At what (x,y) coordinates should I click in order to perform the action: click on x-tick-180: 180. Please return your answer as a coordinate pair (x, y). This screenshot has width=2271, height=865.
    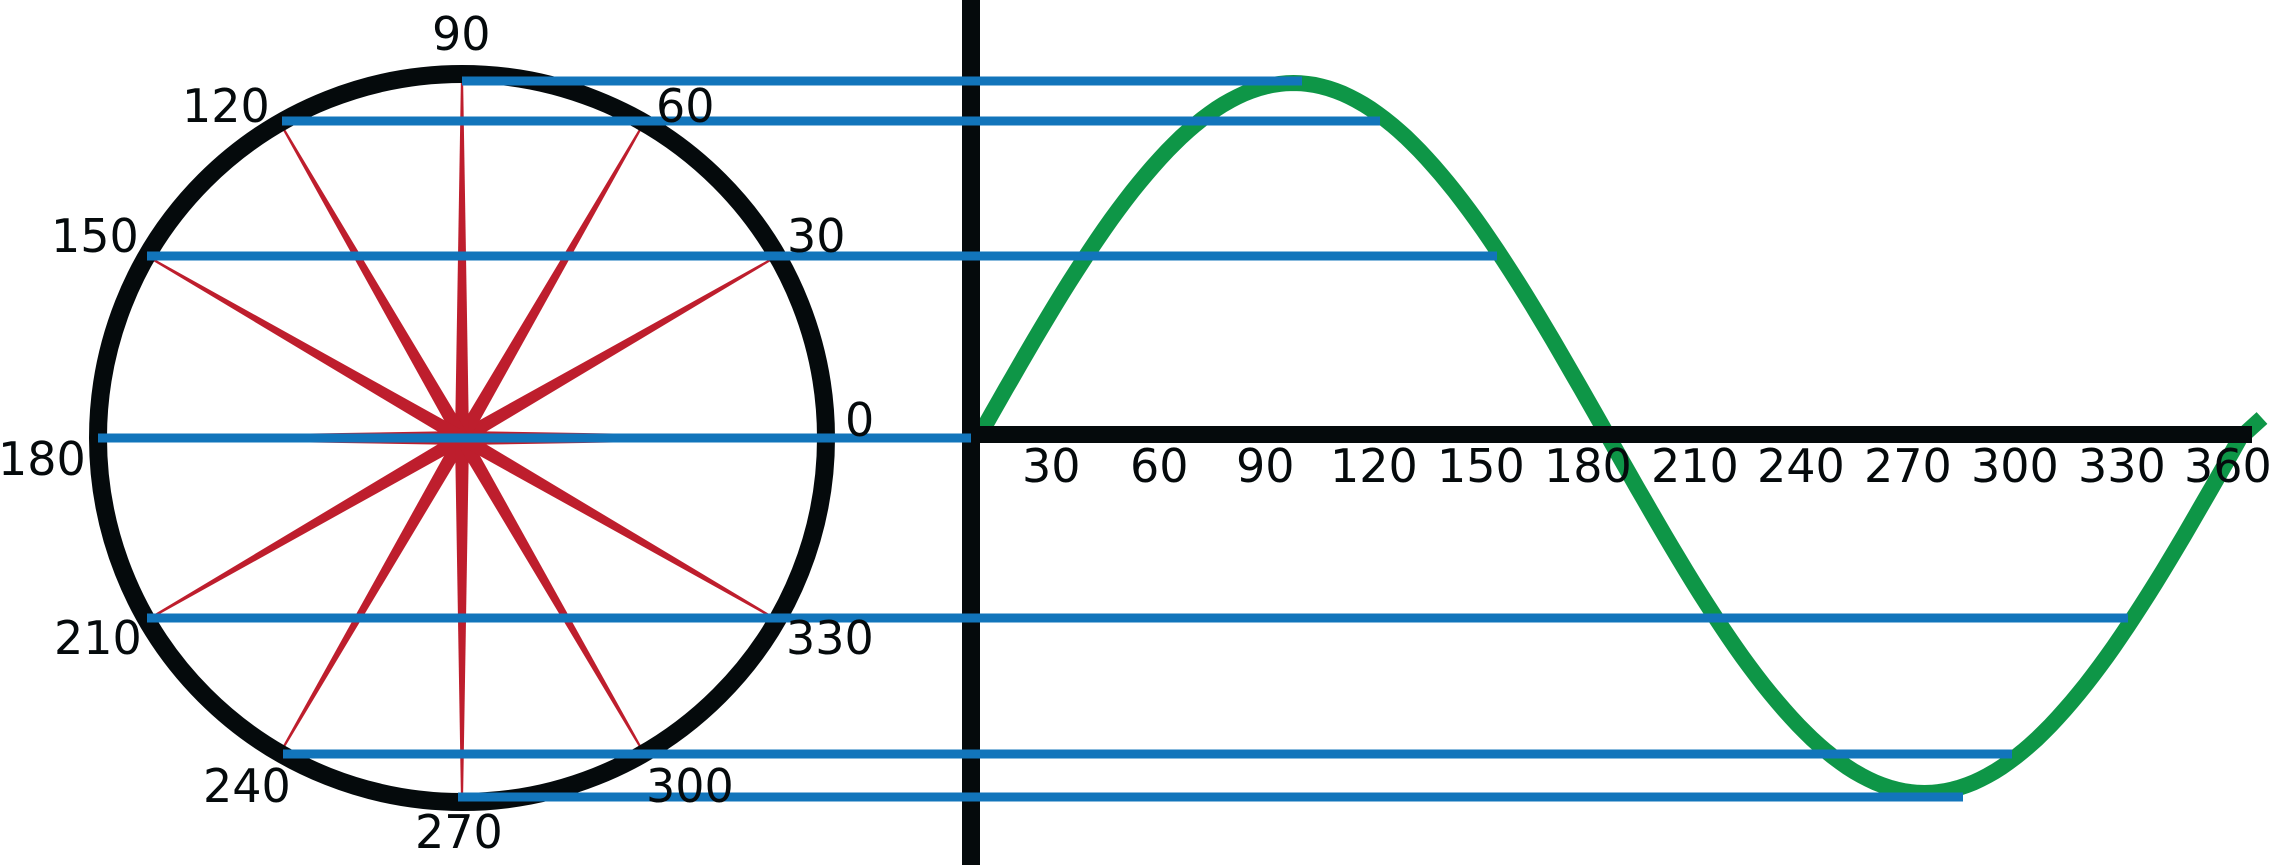
    Looking at the image, I should click on (1588, 466).